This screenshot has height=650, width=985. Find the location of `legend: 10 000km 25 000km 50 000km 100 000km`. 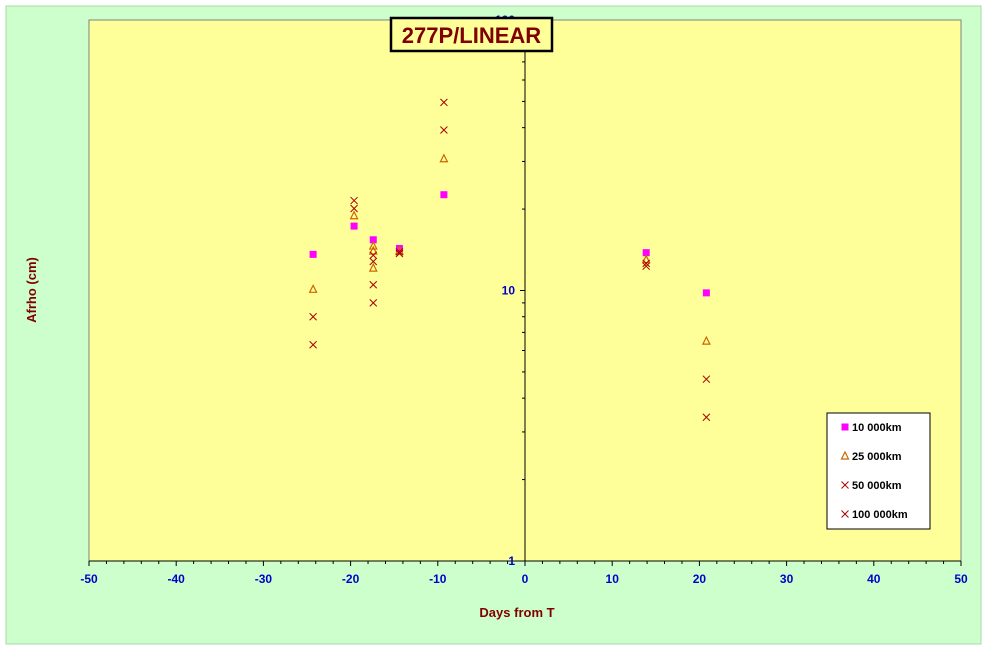

legend: 10 000km 25 000km 50 000km 100 000km is located at coordinates (878, 471).